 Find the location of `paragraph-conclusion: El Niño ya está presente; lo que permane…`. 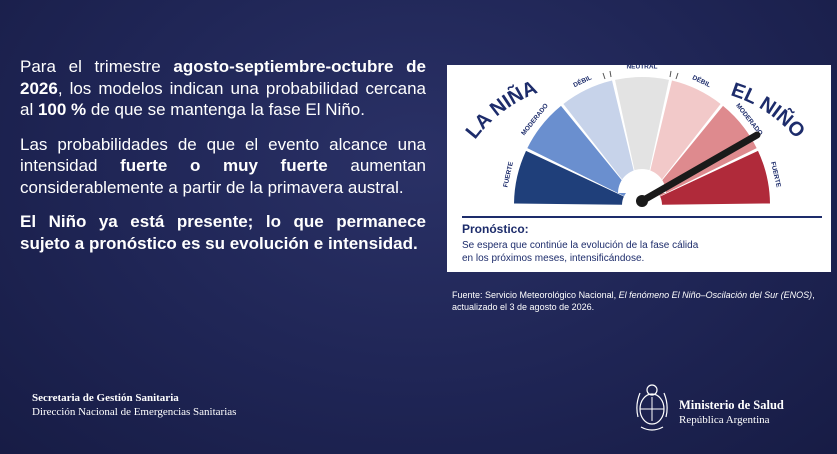

paragraph-conclusion: El Niño ya está presente; lo que permane… is located at coordinates (223, 232).